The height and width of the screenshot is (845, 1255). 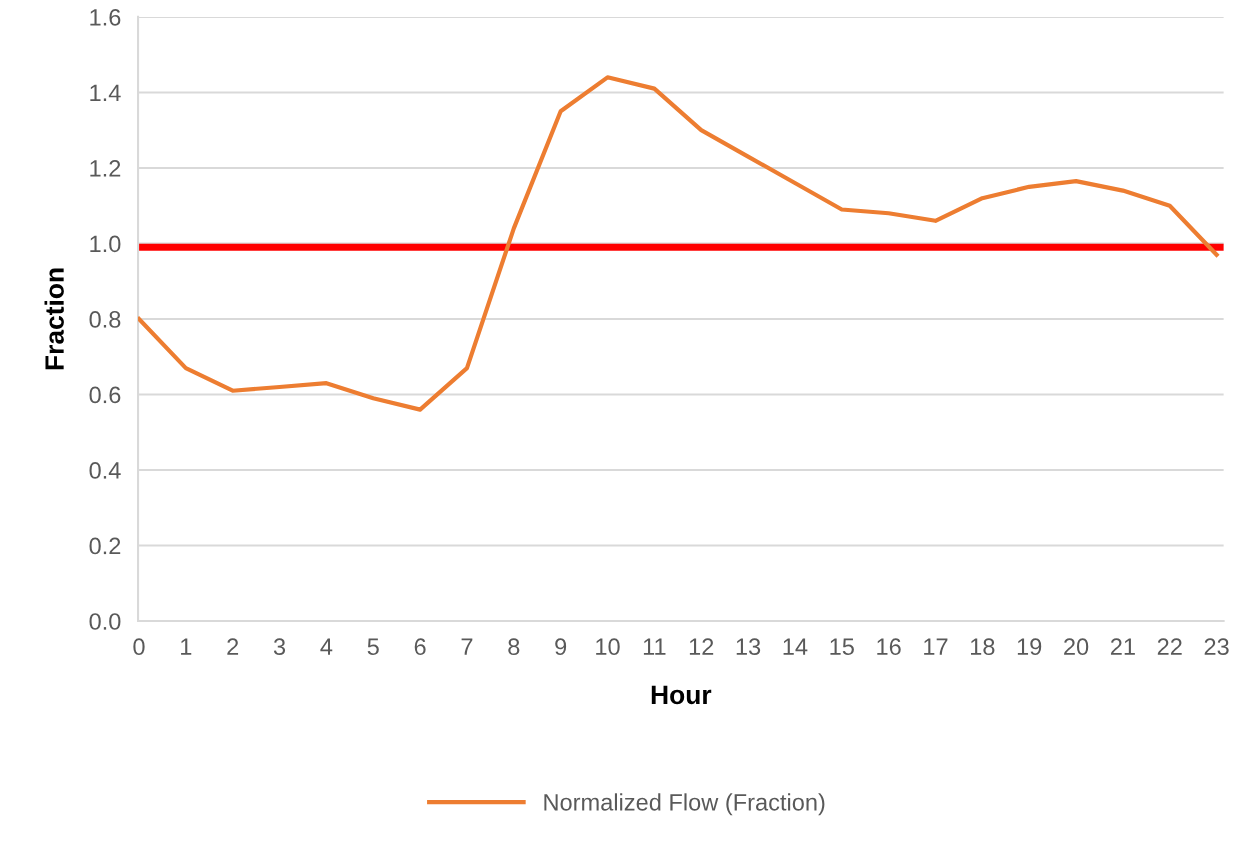 I want to click on x-tick-label: 16, so click(x=889, y=647).